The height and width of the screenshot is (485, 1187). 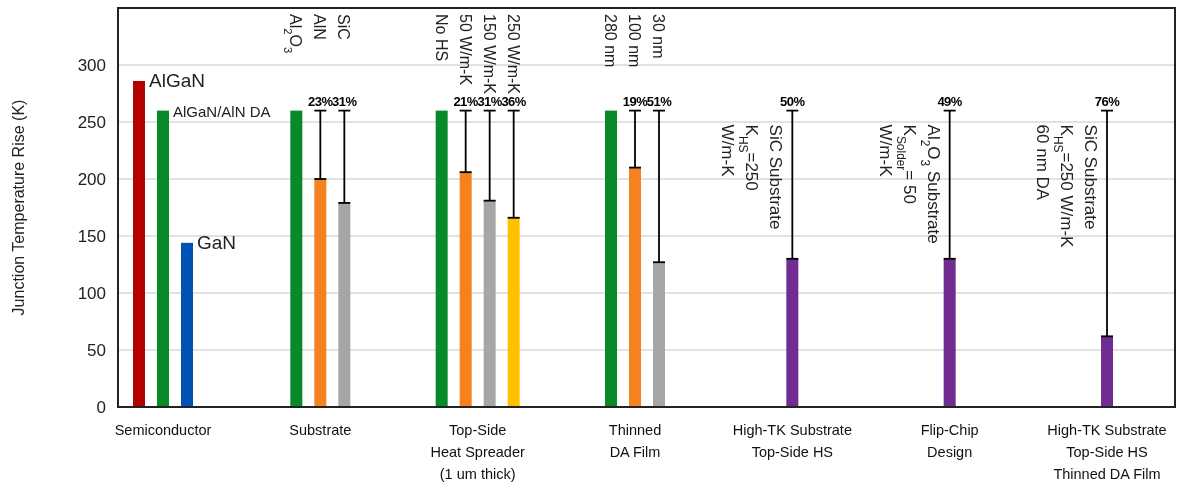 I want to click on annotation: 23%, so click(x=321, y=101).